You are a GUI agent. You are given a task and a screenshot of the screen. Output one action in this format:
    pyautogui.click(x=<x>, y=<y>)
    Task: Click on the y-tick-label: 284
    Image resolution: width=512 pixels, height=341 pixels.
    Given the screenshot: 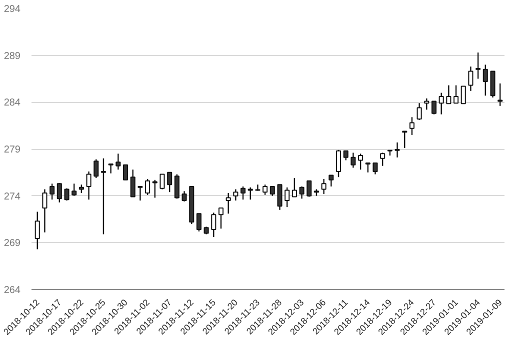 What is the action you would take?
    pyautogui.click(x=12, y=103)
    